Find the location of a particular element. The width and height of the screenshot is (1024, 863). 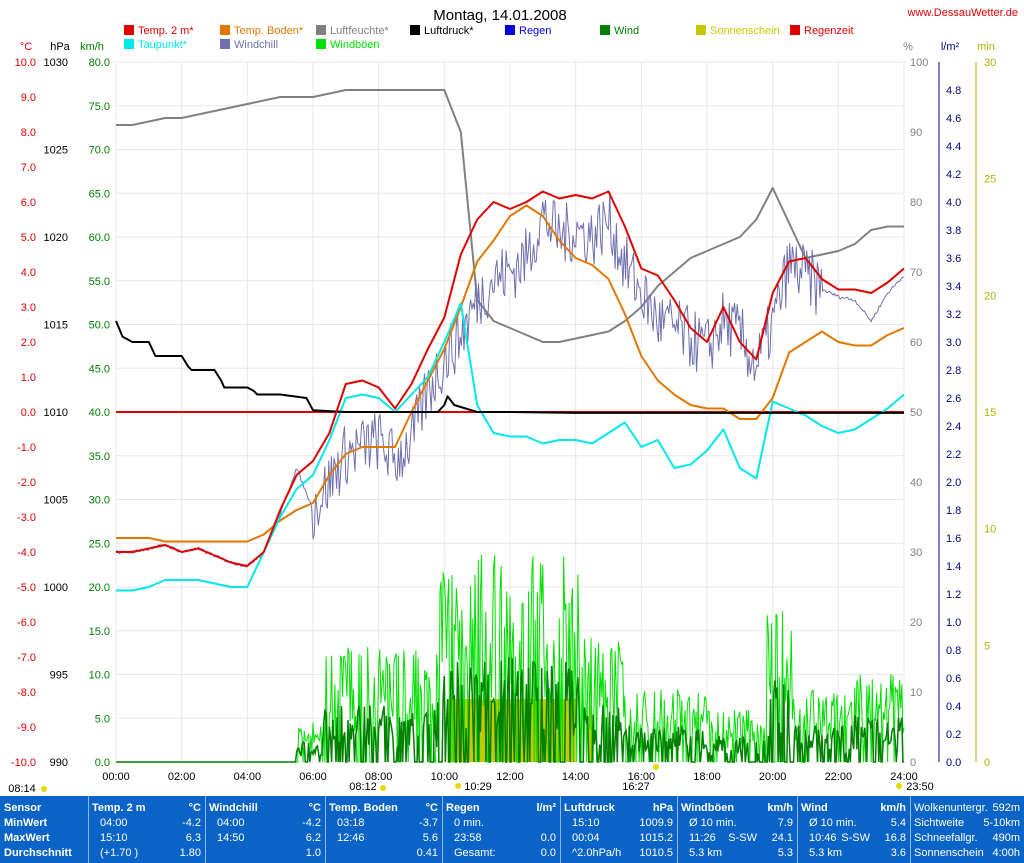

tick-label: -10.0 is located at coordinates (23, 763).